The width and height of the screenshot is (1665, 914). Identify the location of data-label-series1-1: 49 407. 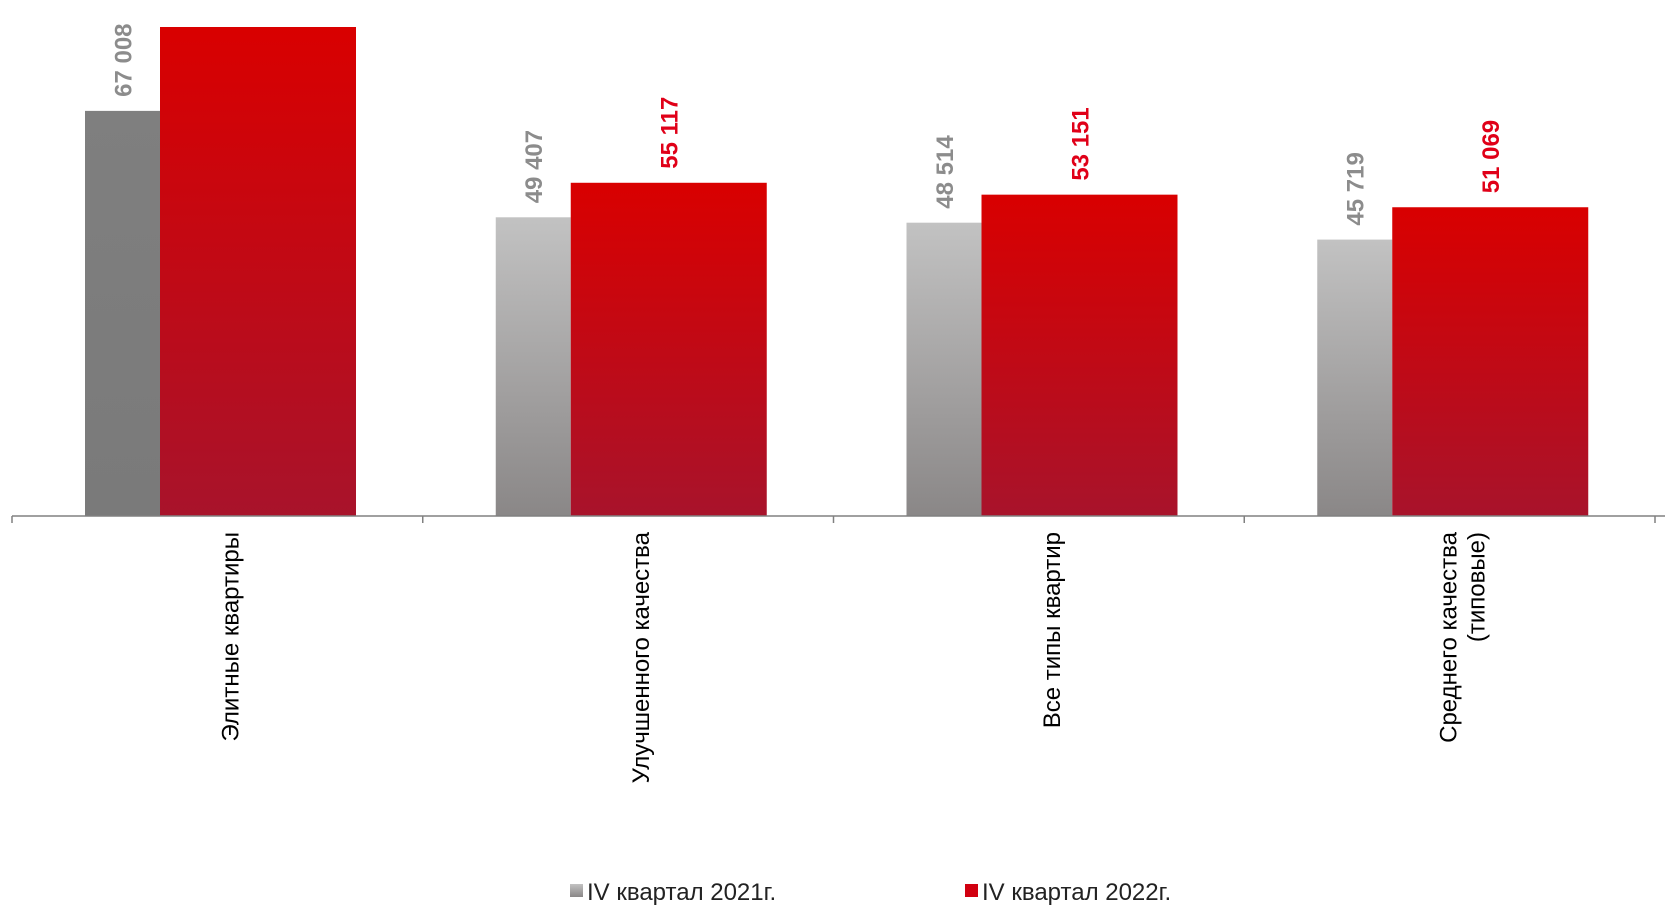
(534, 166).